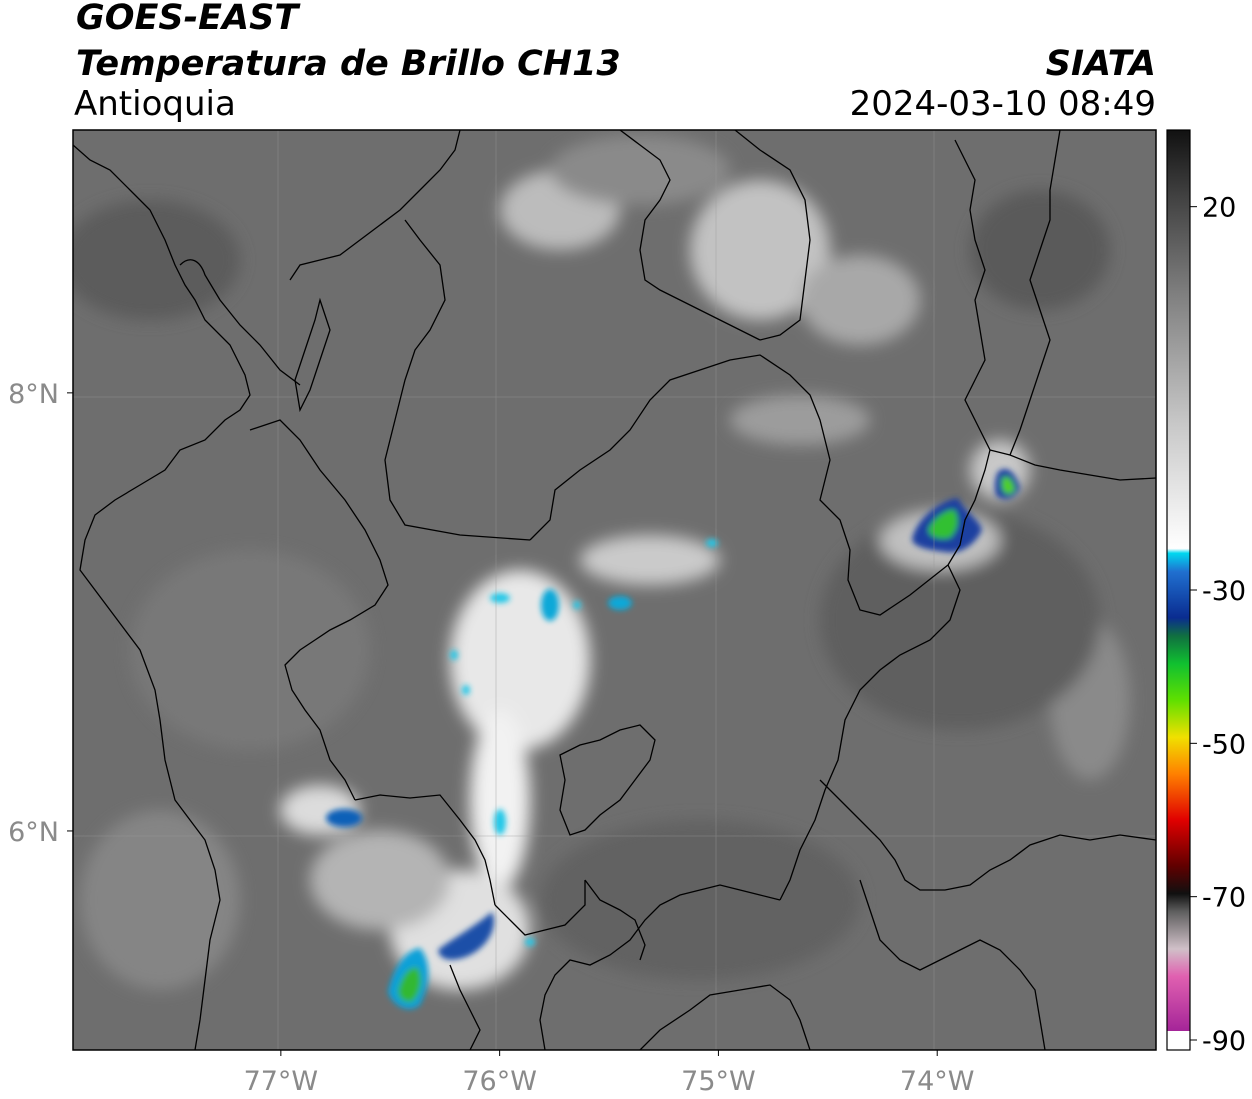 This screenshot has width=1252, height=1099. What do you see at coordinates (40, 613) in the screenshot?
I see `lat-tick-labels: 8°N 6°N` at bounding box center [40, 613].